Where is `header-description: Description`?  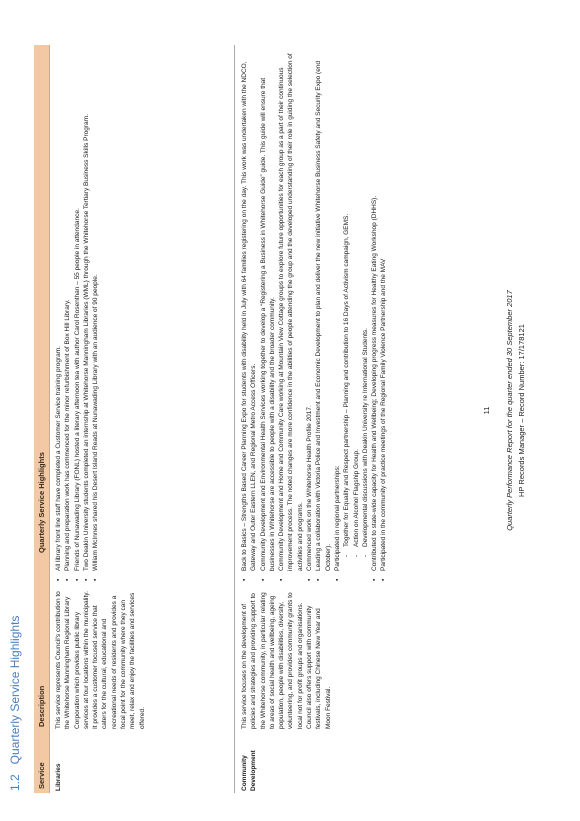
header-description: Description is located at coordinates (41, 706).